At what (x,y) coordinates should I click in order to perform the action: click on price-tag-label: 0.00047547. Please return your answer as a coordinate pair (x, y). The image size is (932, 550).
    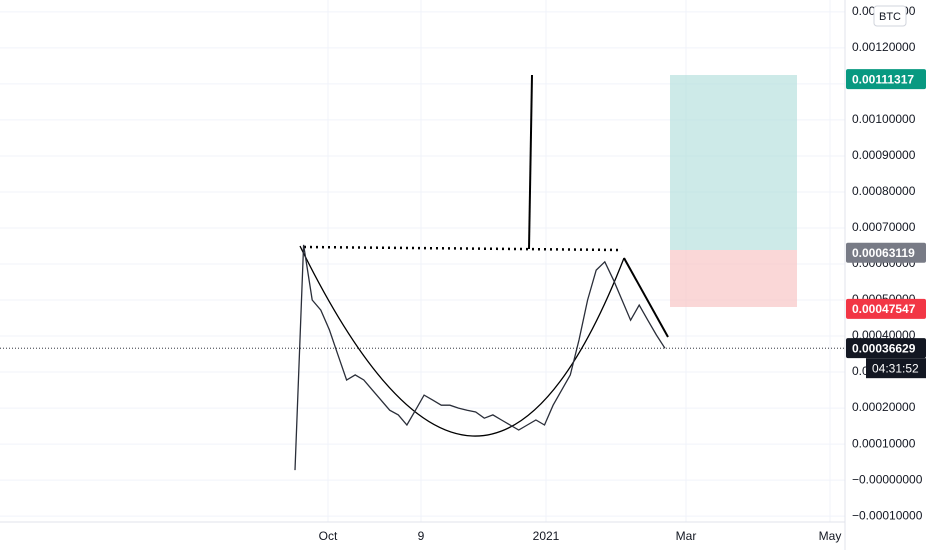
    Looking at the image, I should click on (884, 309).